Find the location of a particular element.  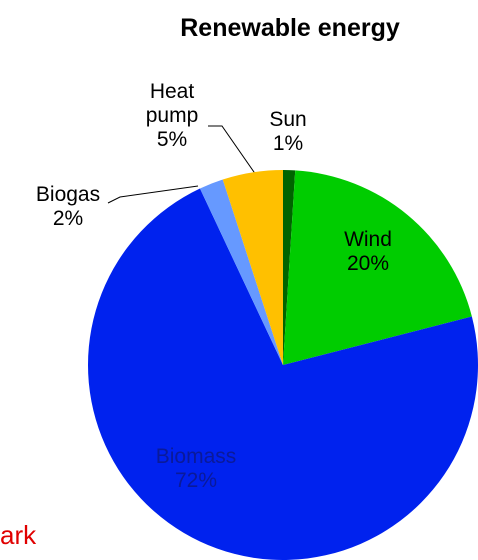

slice-value: 1% is located at coordinates (288, 143).